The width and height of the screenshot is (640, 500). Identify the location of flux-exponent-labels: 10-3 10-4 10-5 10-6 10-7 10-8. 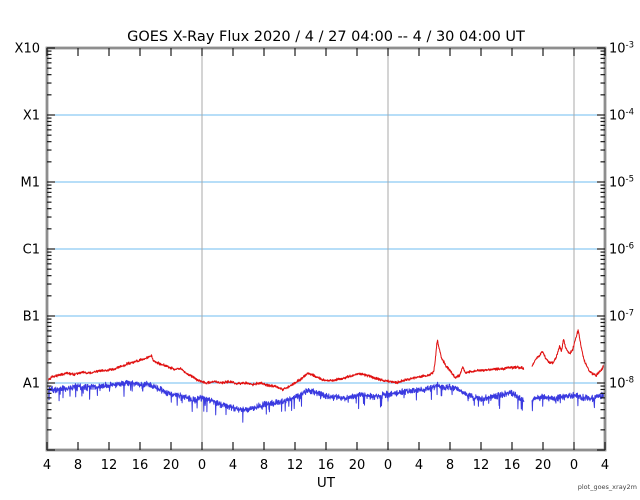
(621, 216).